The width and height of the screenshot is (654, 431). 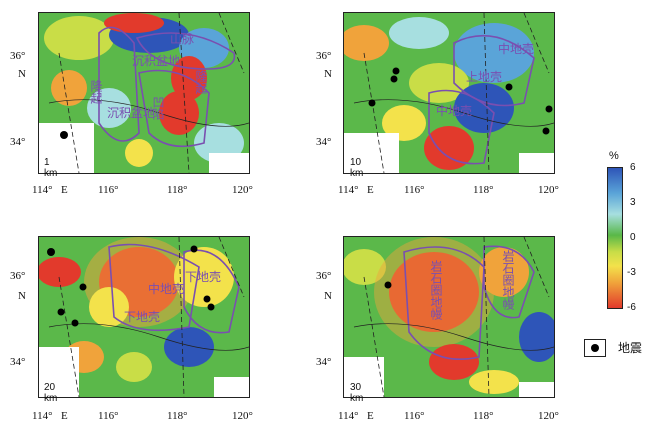 What do you see at coordinates (614, 156) in the screenshot?
I see `colorbar-unit: %` at bounding box center [614, 156].